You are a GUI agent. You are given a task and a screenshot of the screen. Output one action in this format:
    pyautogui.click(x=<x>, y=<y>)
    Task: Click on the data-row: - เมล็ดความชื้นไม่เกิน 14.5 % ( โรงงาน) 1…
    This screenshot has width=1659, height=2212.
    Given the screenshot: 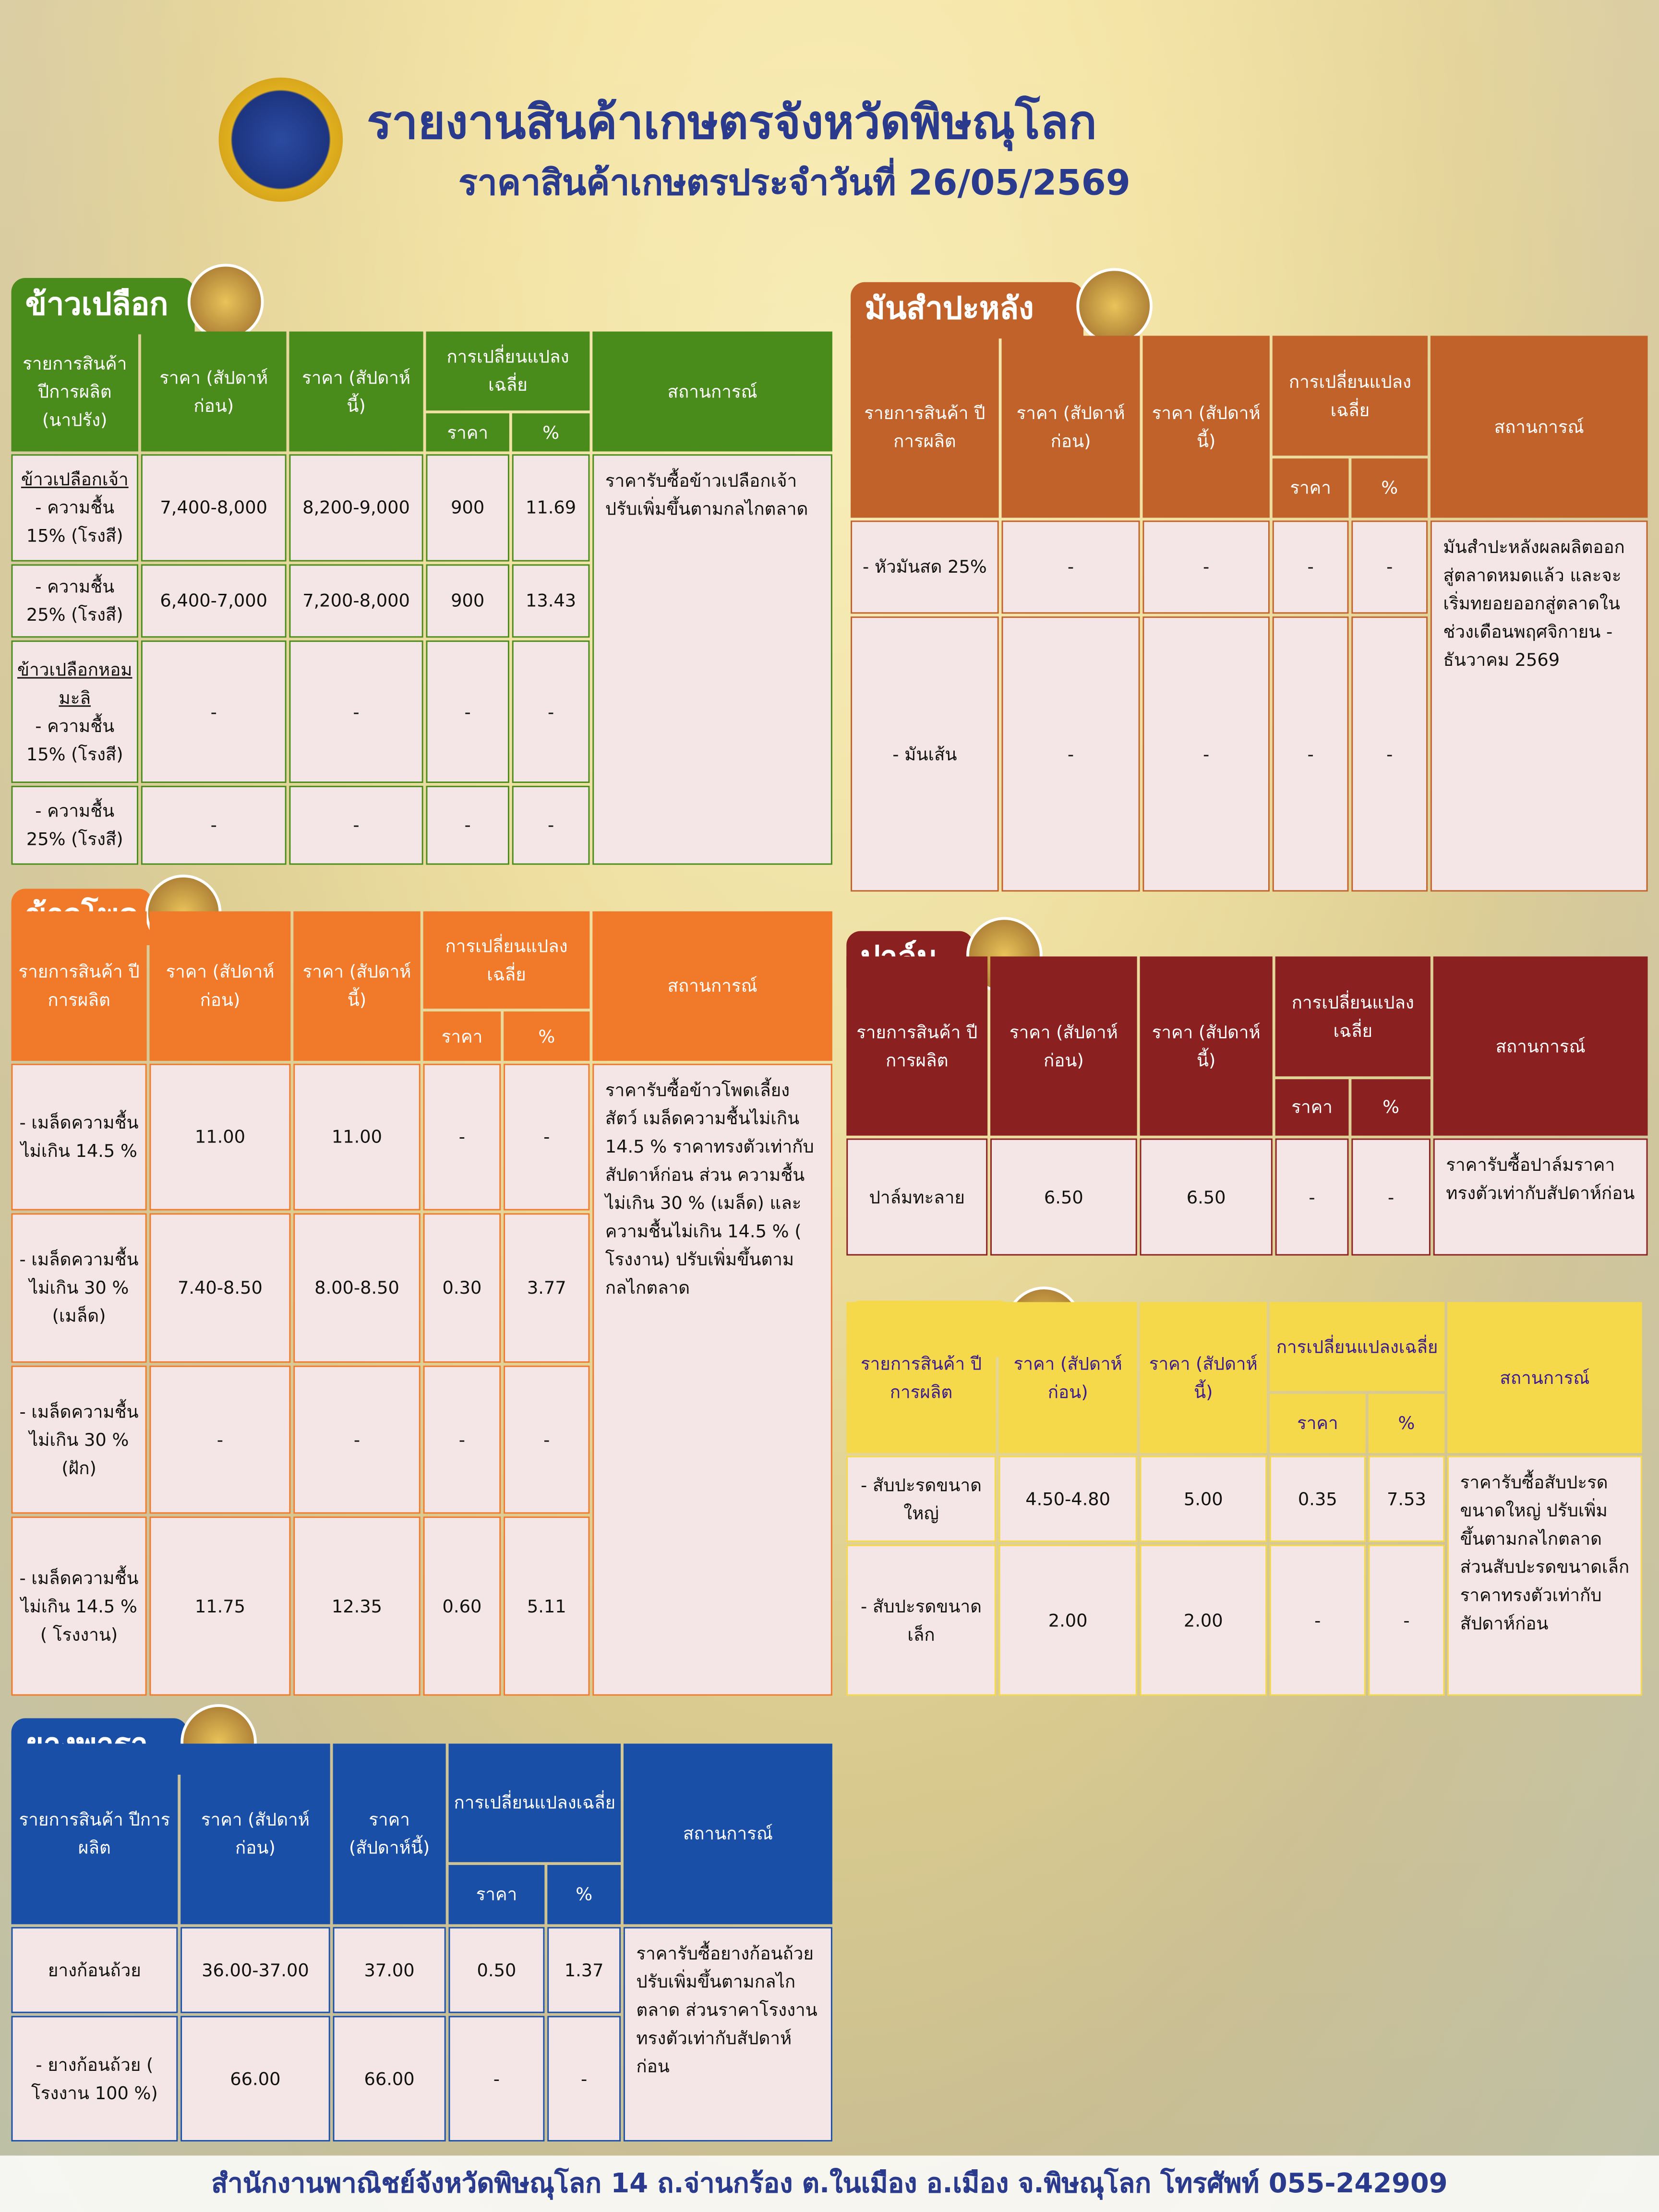 What is the action you would take?
    pyautogui.click(x=421, y=1606)
    